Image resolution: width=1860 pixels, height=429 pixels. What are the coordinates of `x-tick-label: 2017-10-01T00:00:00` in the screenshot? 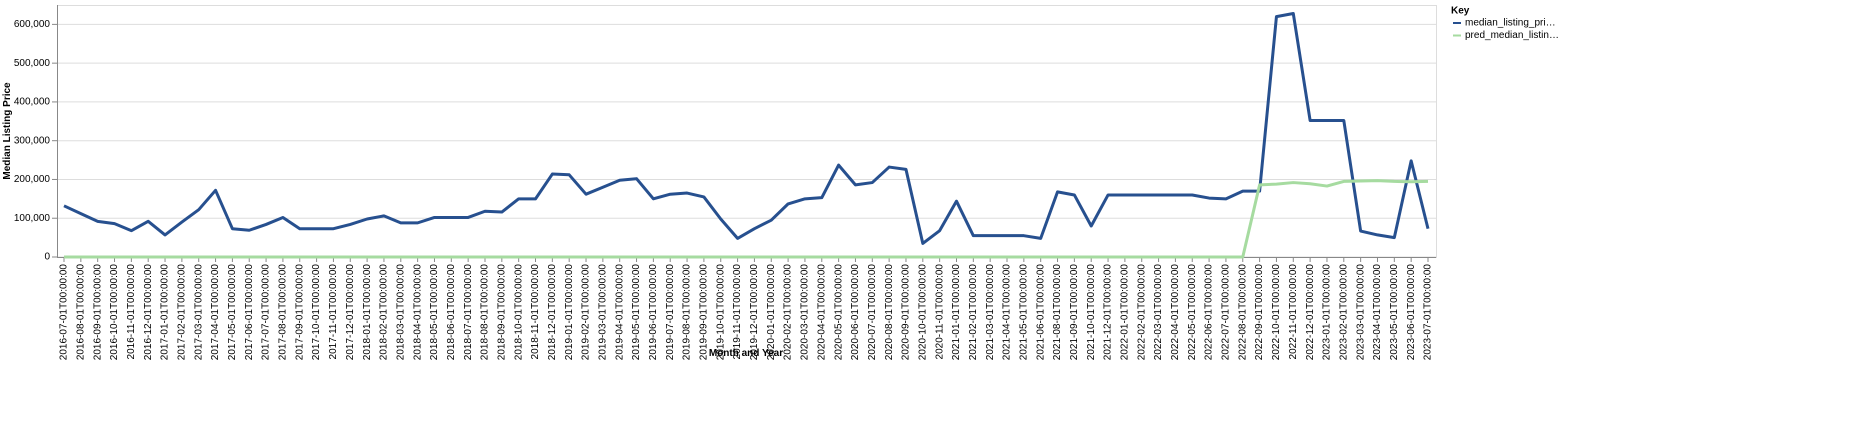 It's located at (316, 312).